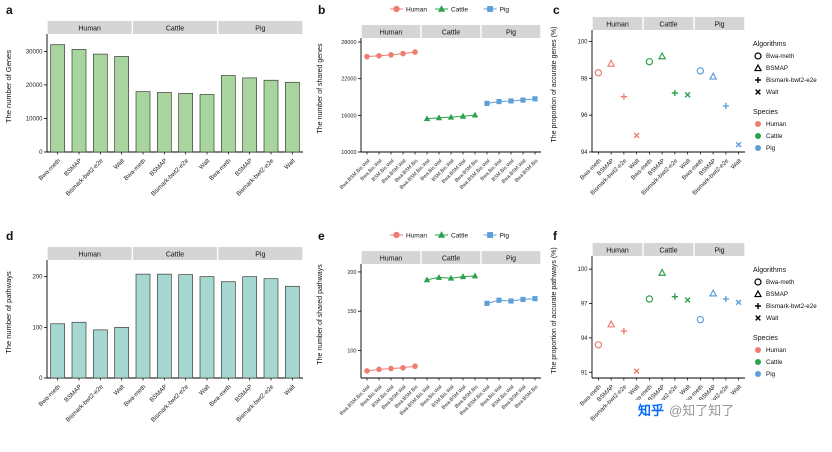 The height and width of the screenshot is (452, 832). Describe the element at coordinates (651, 410) in the screenshot. I see `watermark-brand-text: 知乎` at that location.